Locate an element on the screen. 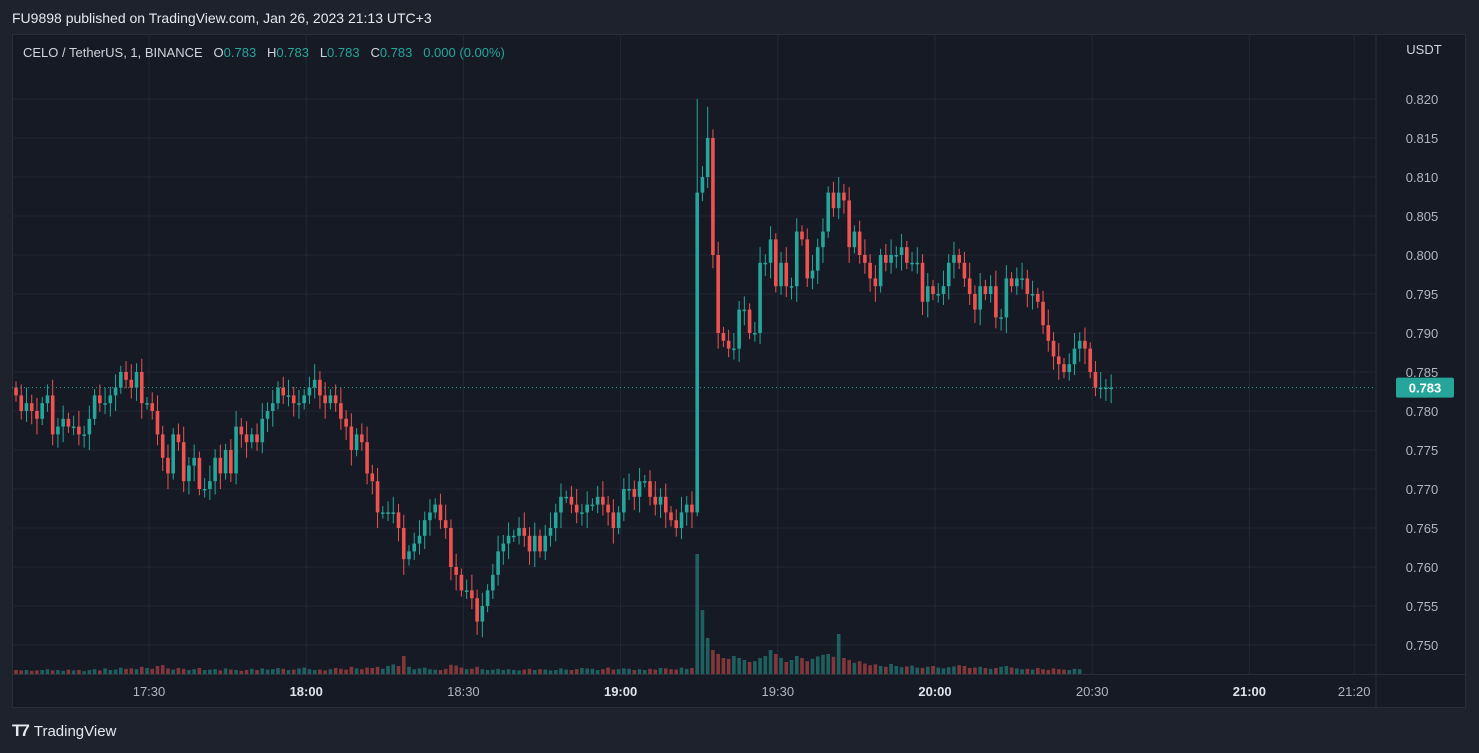  y-tick-label: 0.780 is located at coordinates (1422, 411).